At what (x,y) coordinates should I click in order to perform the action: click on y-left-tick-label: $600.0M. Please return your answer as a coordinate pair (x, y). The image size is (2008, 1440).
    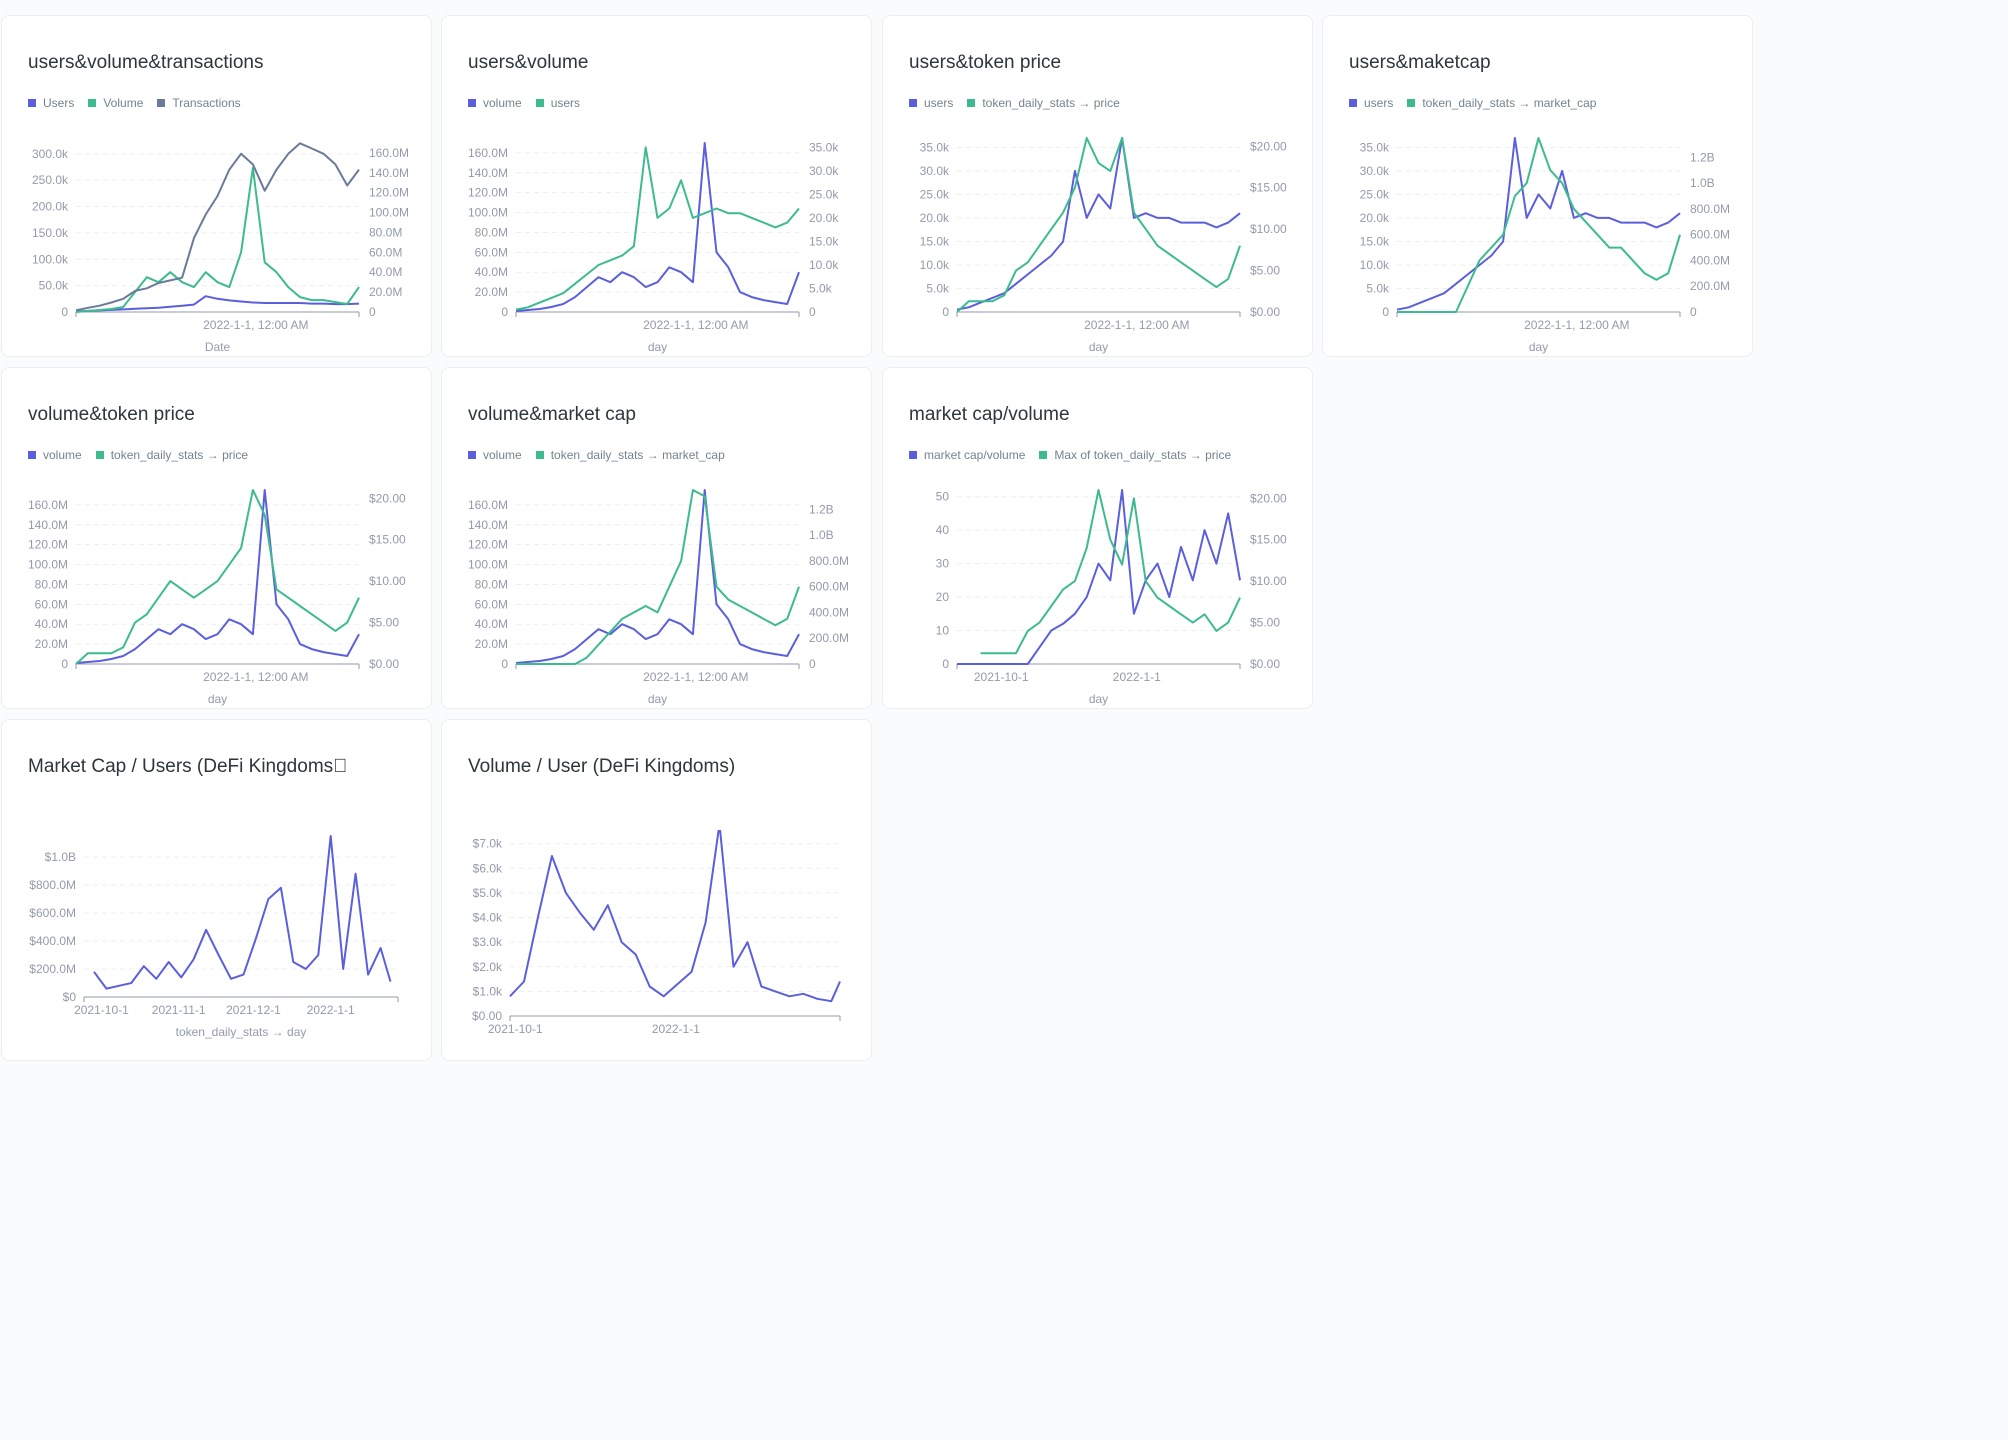
    Looking at the image, I should click on (52, 913).